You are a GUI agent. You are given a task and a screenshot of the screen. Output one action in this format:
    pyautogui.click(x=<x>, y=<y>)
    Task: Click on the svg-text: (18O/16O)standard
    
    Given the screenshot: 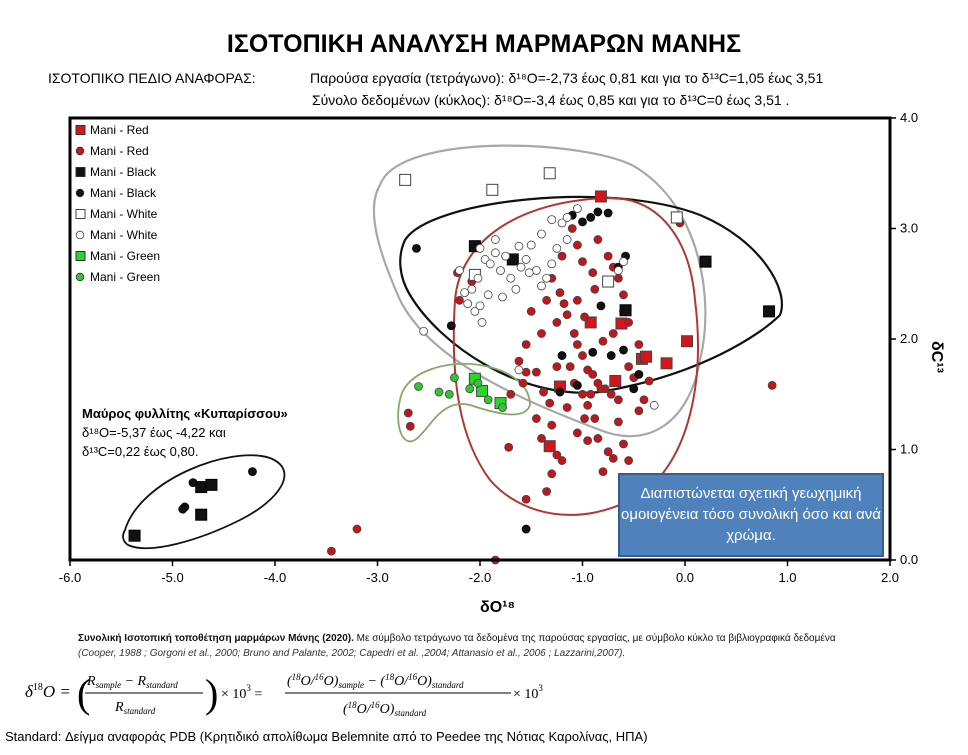 What is the action you would take?
    pyautogui.click(x=385, y=709)
    